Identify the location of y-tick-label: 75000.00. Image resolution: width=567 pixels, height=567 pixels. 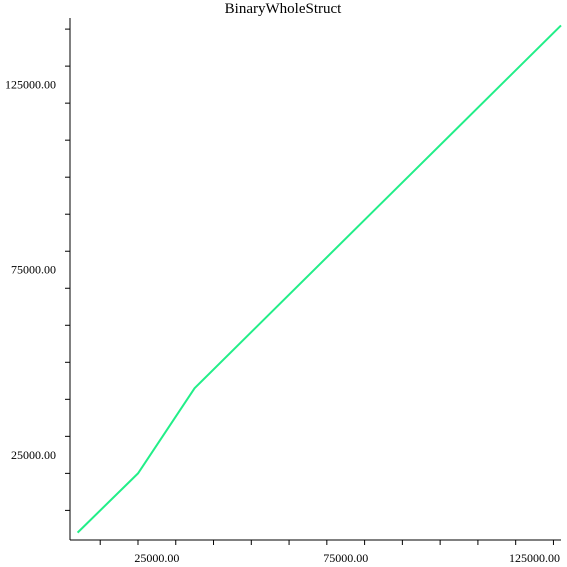
(33, 270).